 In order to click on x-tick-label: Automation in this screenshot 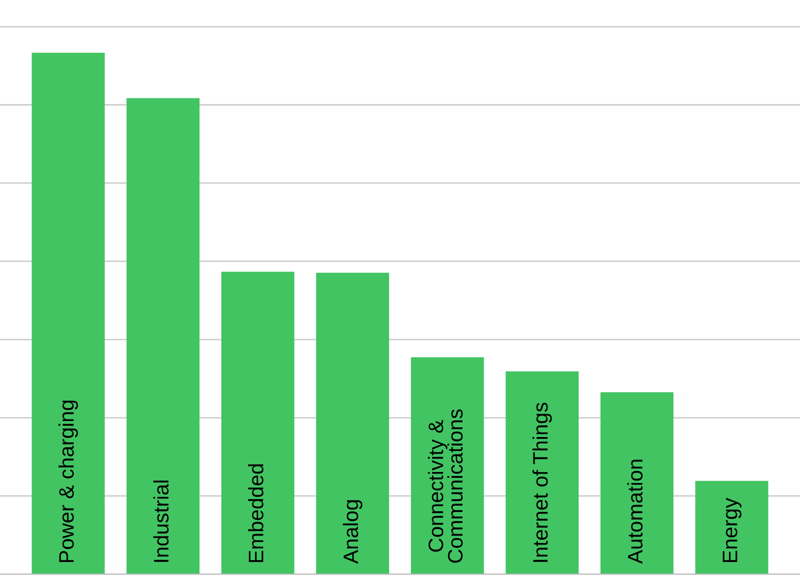, I will do `click(635, 512)`.